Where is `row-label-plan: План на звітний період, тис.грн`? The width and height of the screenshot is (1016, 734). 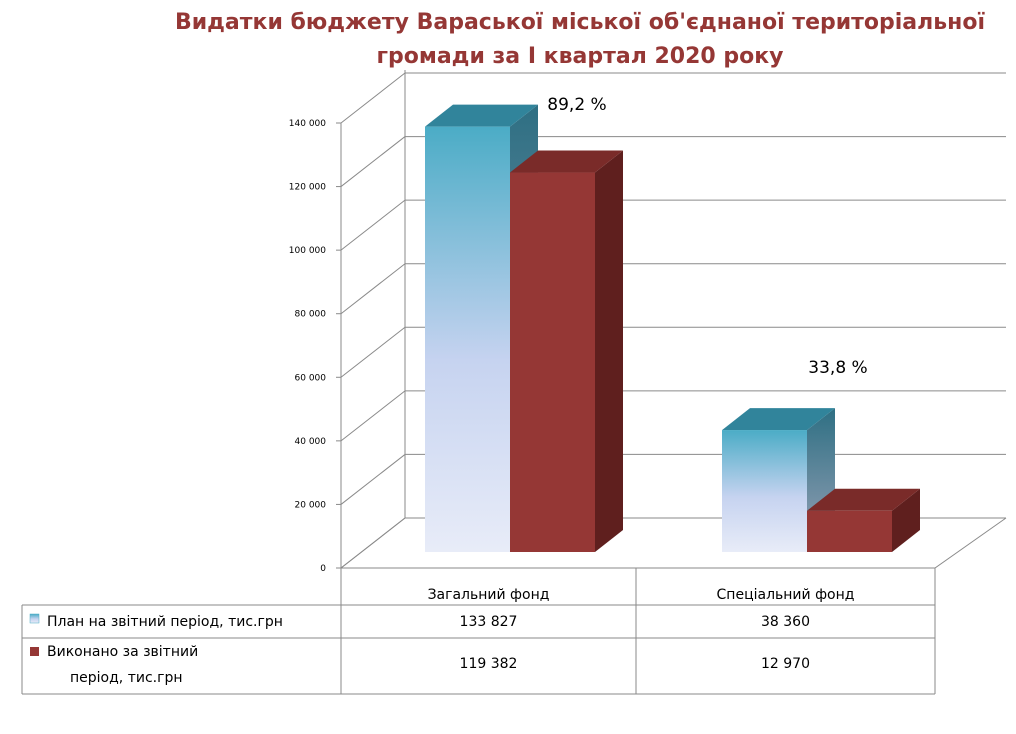 row-label-plan: План на звітний період, тис.грн is located at coordinates (165, 622).